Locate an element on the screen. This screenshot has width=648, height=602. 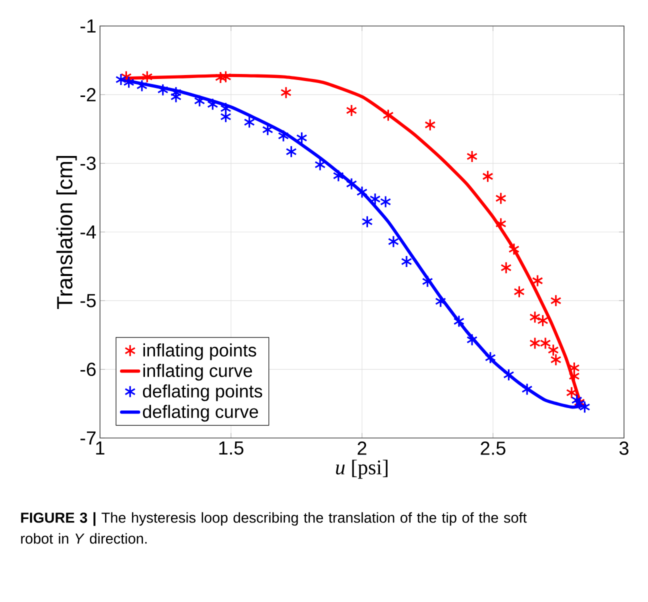
y-tick-label: -7 is located at coordinates (88, 438).